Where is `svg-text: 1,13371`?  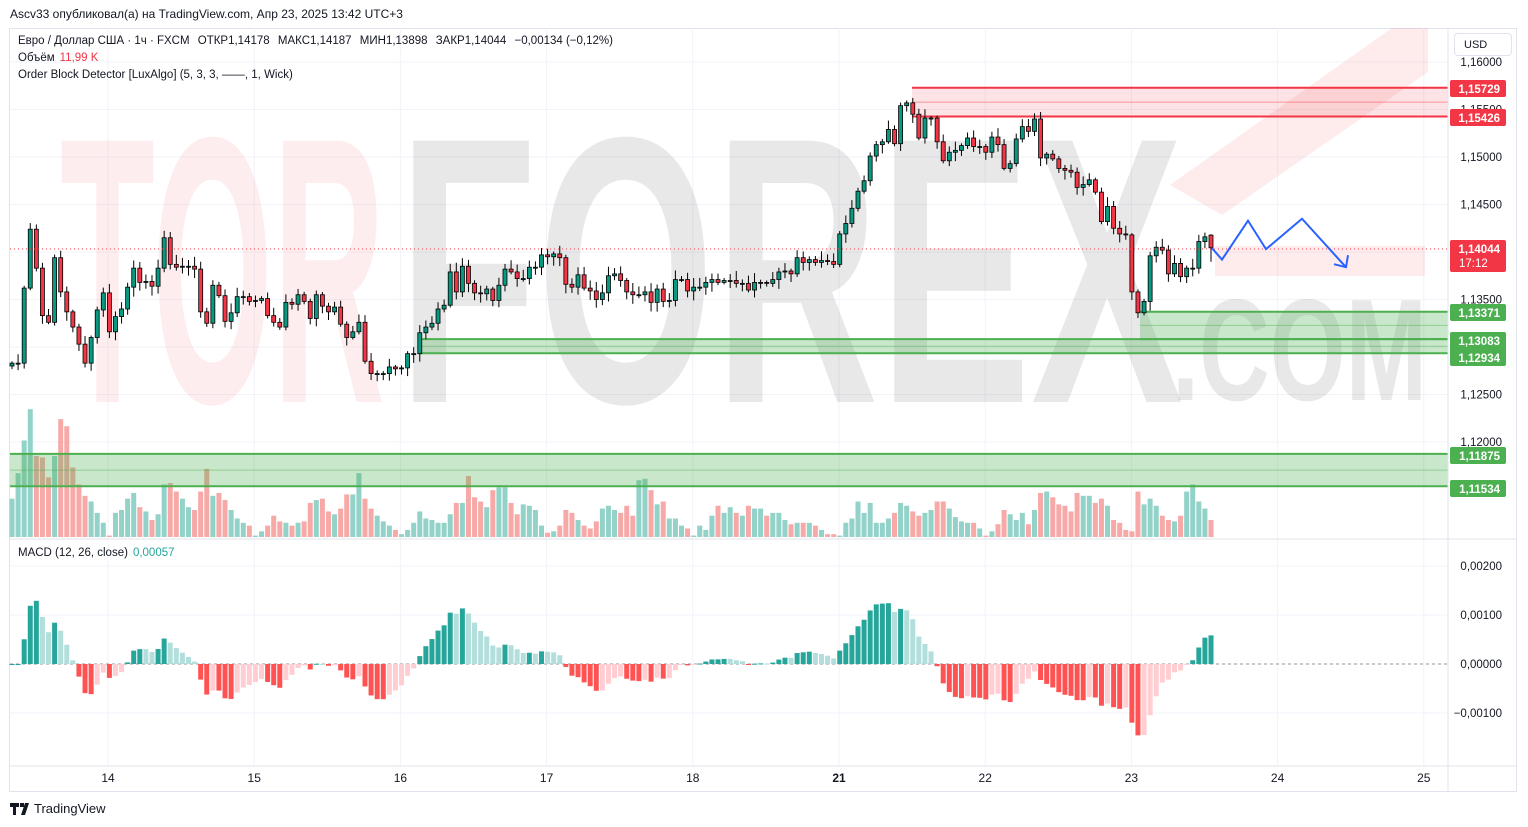
svg-text: 1,13371 is located at coordinates (1479, 314).